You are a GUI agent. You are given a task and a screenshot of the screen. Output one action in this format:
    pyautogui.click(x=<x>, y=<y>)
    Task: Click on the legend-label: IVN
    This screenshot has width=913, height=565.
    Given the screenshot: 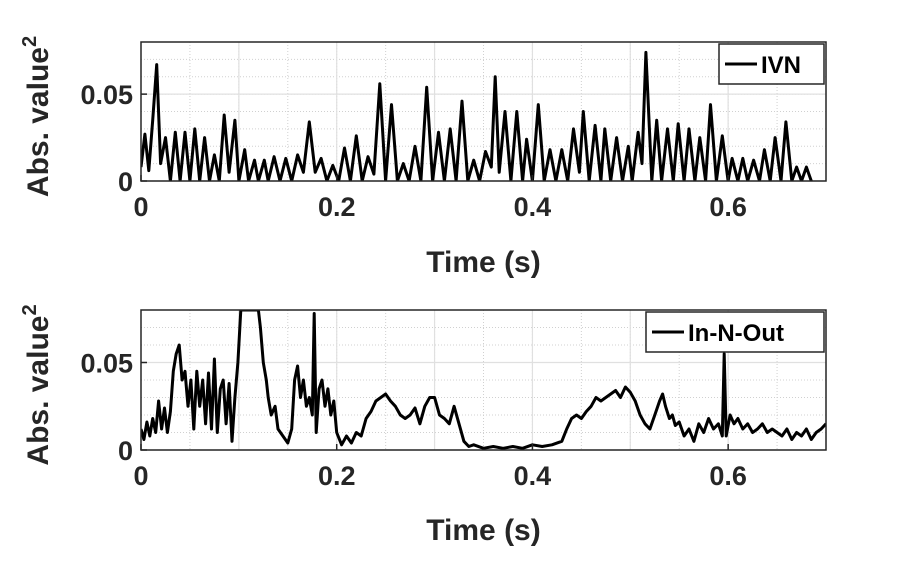 What is the action you would take?
    pyautogui.click(x=781, y=65)
    